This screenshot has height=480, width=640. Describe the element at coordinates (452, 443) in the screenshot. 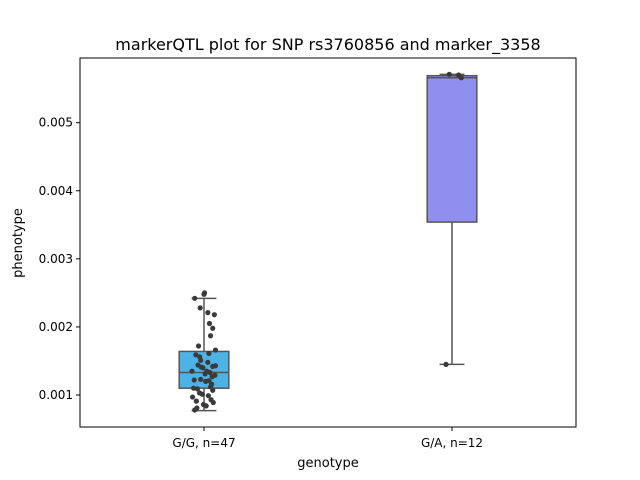

I see `x-tick-label: G/A, n=12` at that location.